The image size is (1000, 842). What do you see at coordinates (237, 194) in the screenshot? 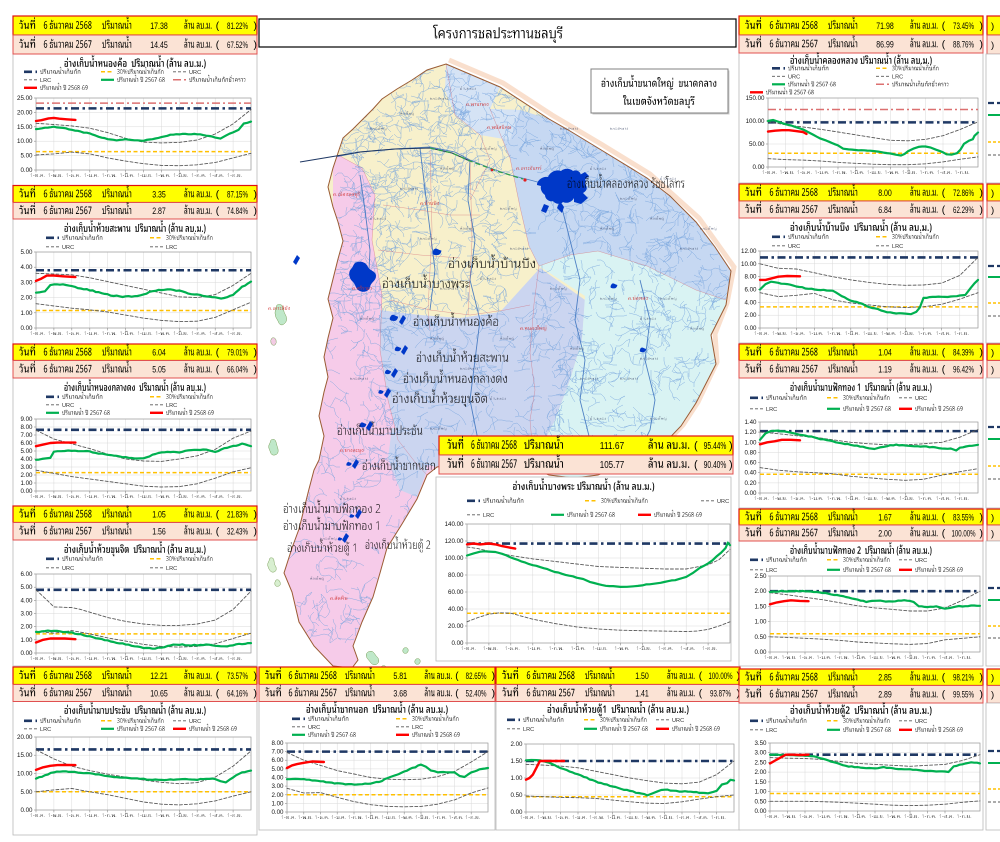
I see `svg-text: 87.15%` at bounding box center [237, 194].